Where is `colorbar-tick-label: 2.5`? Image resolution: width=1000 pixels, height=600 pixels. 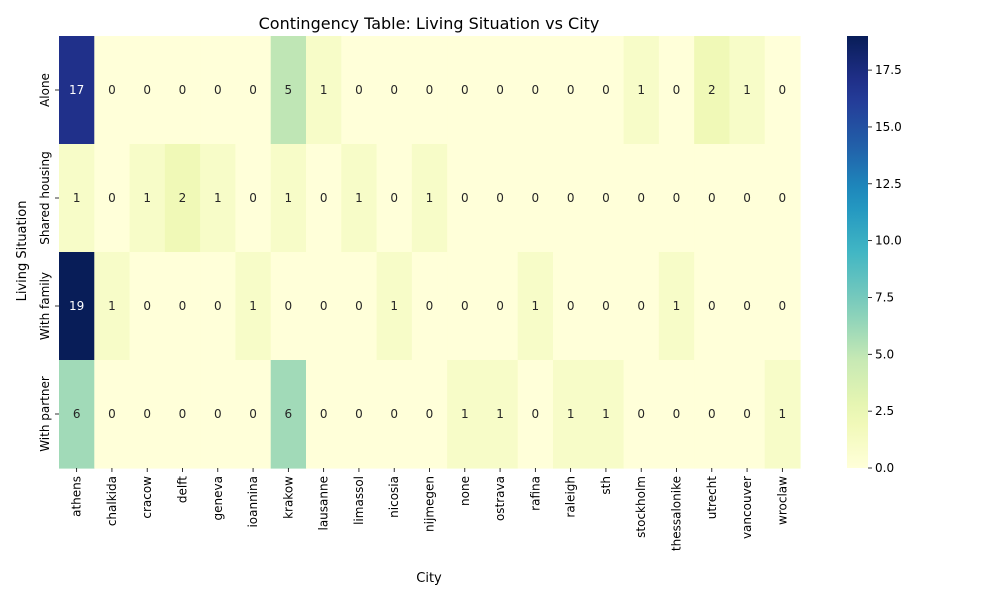
colorbar-tick-label: 2.5 is located at coordinates (884, 411).